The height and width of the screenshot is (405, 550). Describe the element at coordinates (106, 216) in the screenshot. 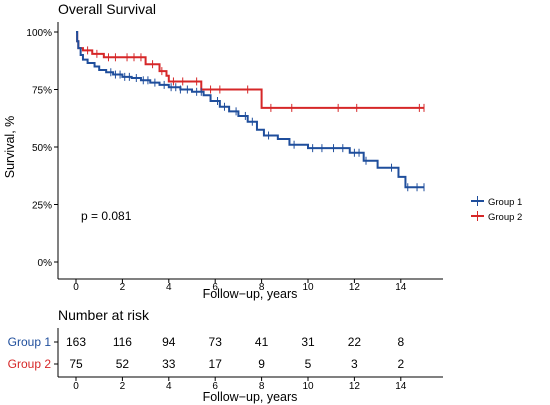

I see `p-value-annotation: p = 0.081` at that location.